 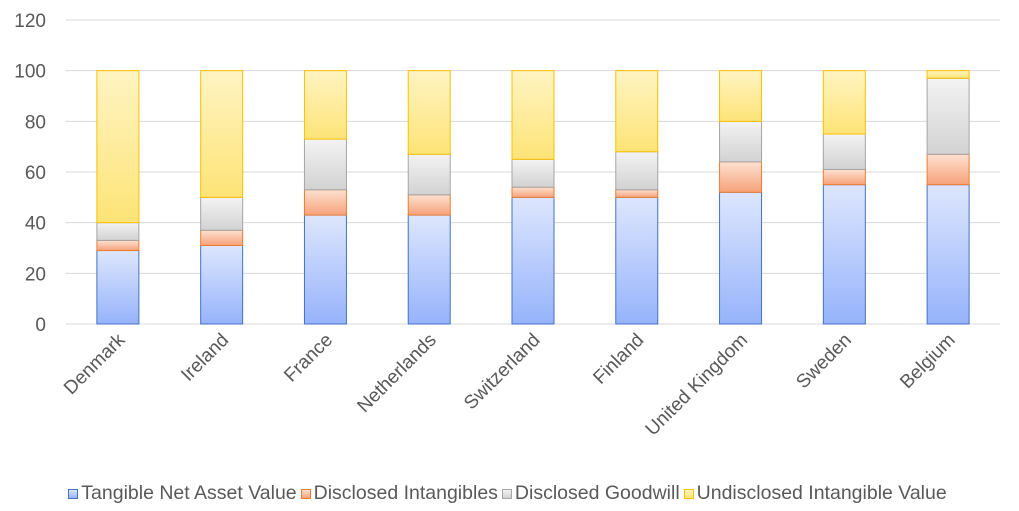 I want to click on y-tick-label: 60, so click(x=35, y=173).